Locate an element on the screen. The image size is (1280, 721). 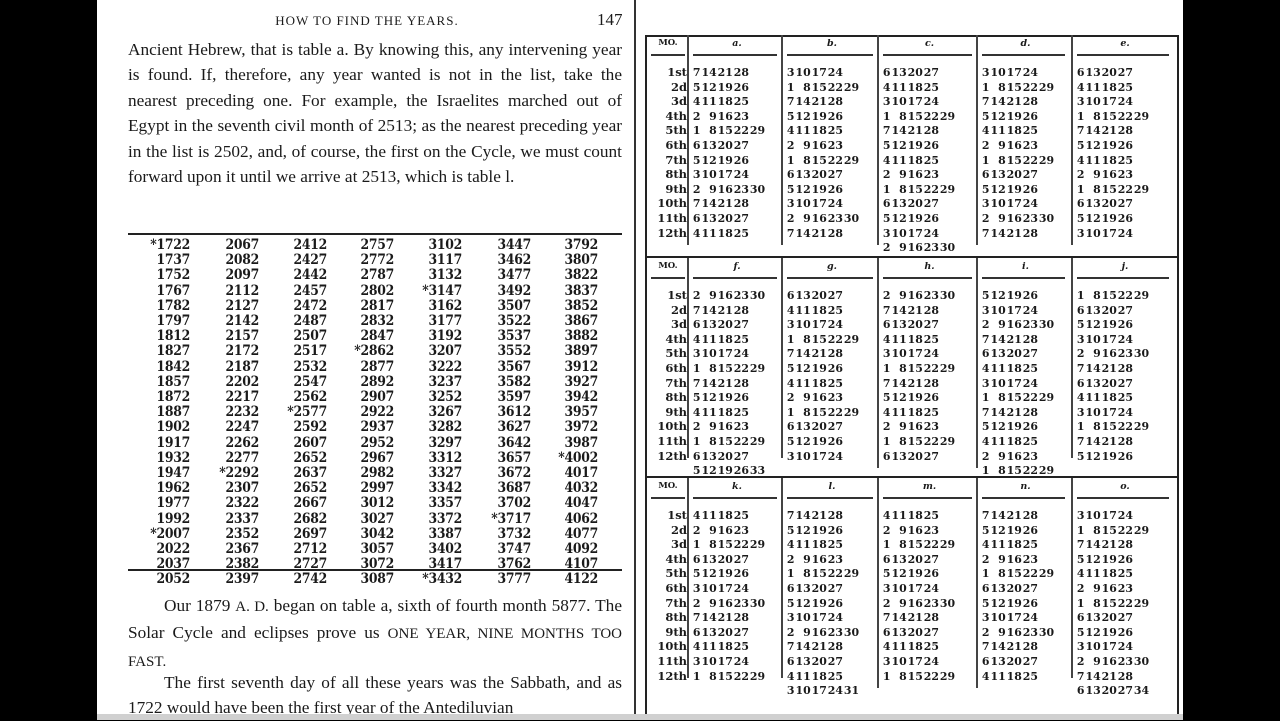
starred-year-cell: *2007 is located at coordinates (170, 533).